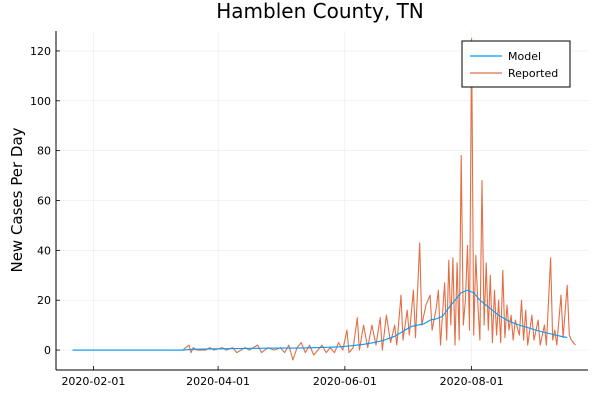 Image resolution: width=600 pixels, height=400 pixels. Describe the element at coordinates (218, 381) in the screenshot. I see `x-tick-label: 2020-04-01` at that location.